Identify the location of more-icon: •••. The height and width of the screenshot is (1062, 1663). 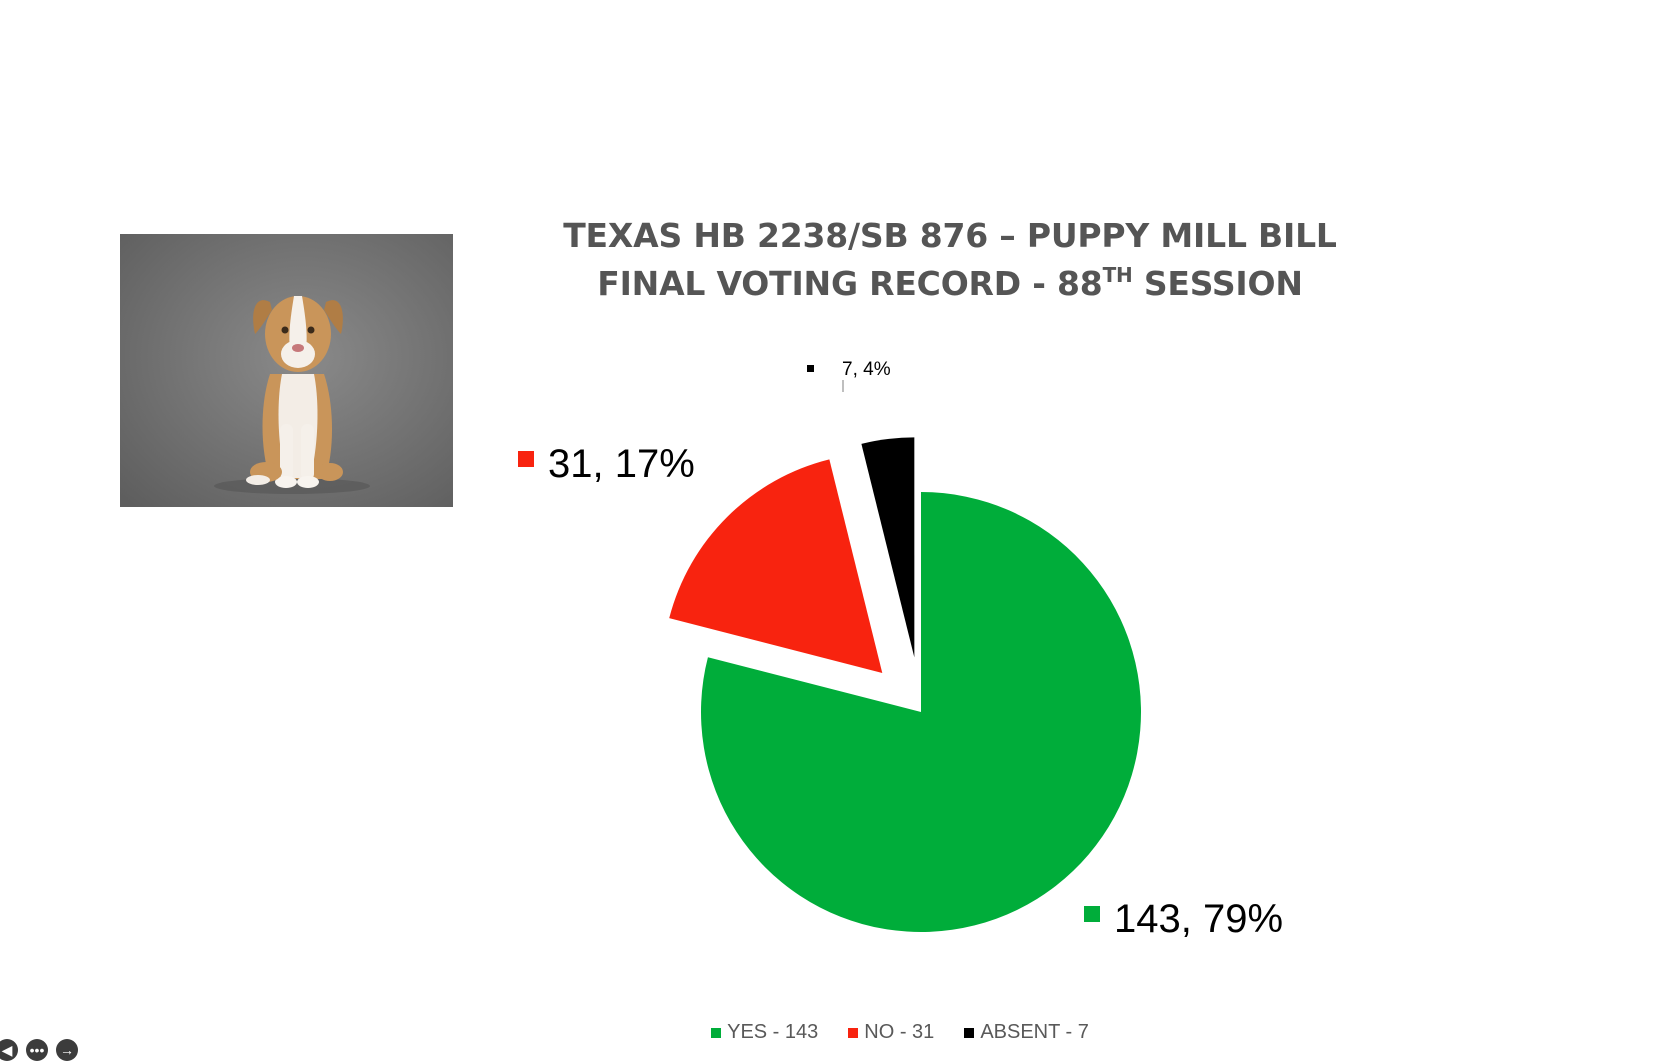
(37, 1050).